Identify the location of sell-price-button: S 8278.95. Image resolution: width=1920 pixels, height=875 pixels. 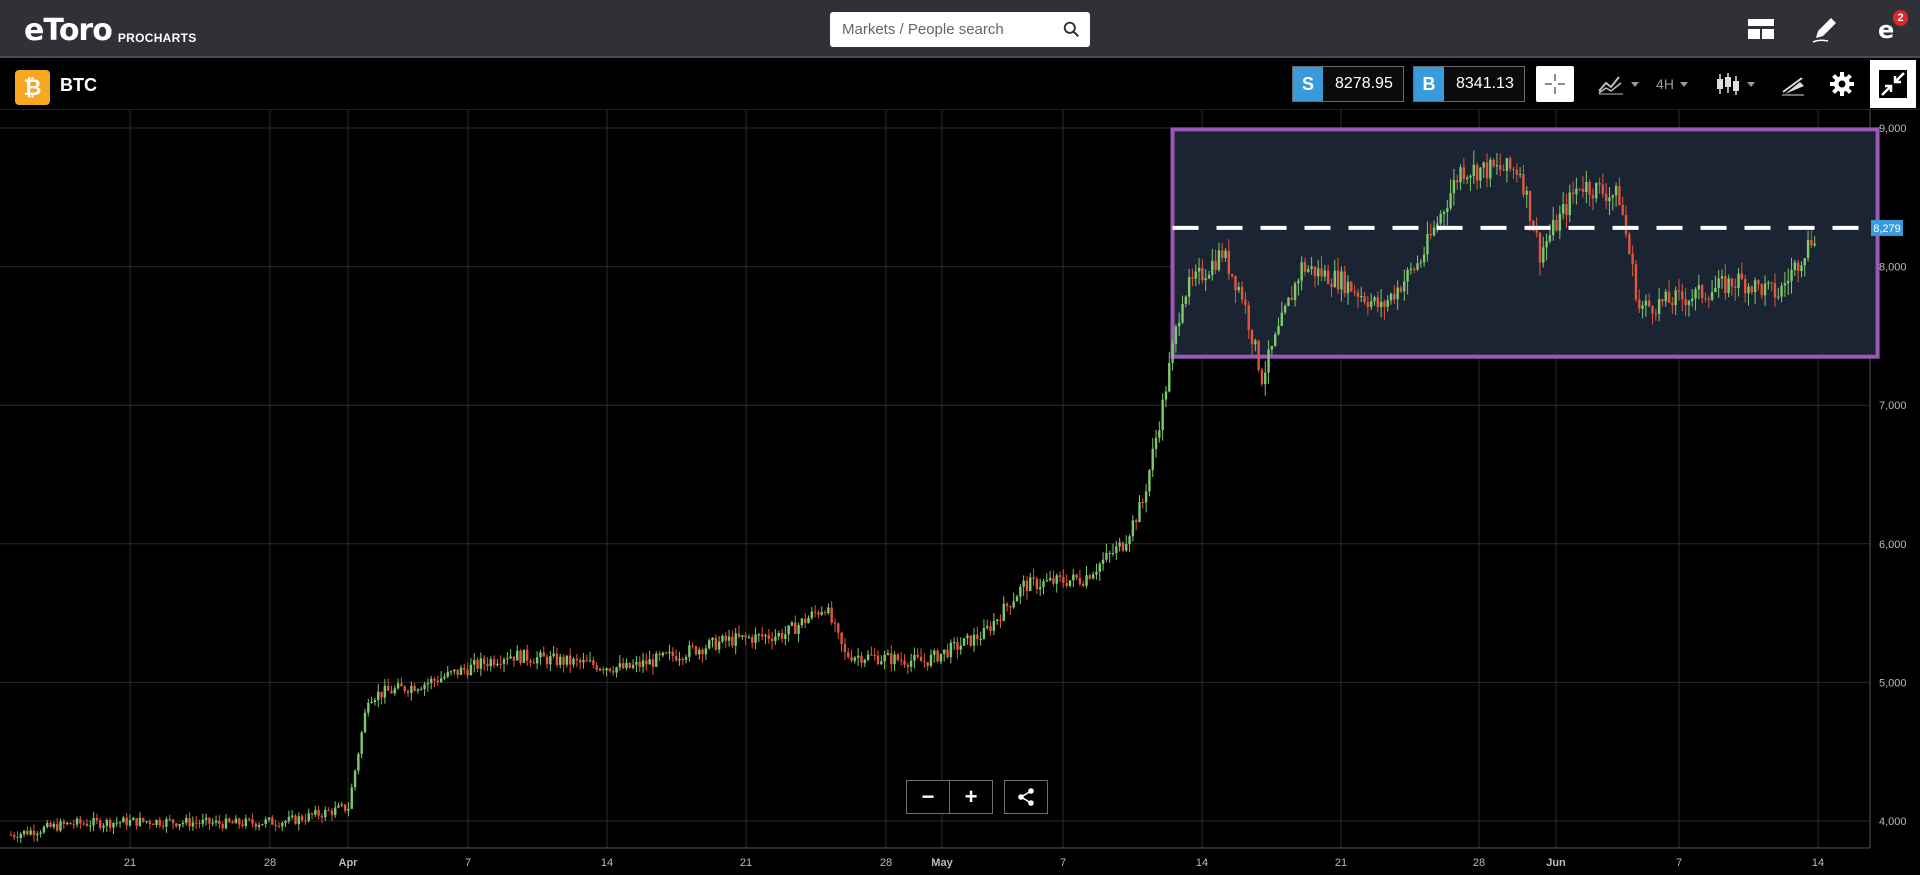
(1348, 84).